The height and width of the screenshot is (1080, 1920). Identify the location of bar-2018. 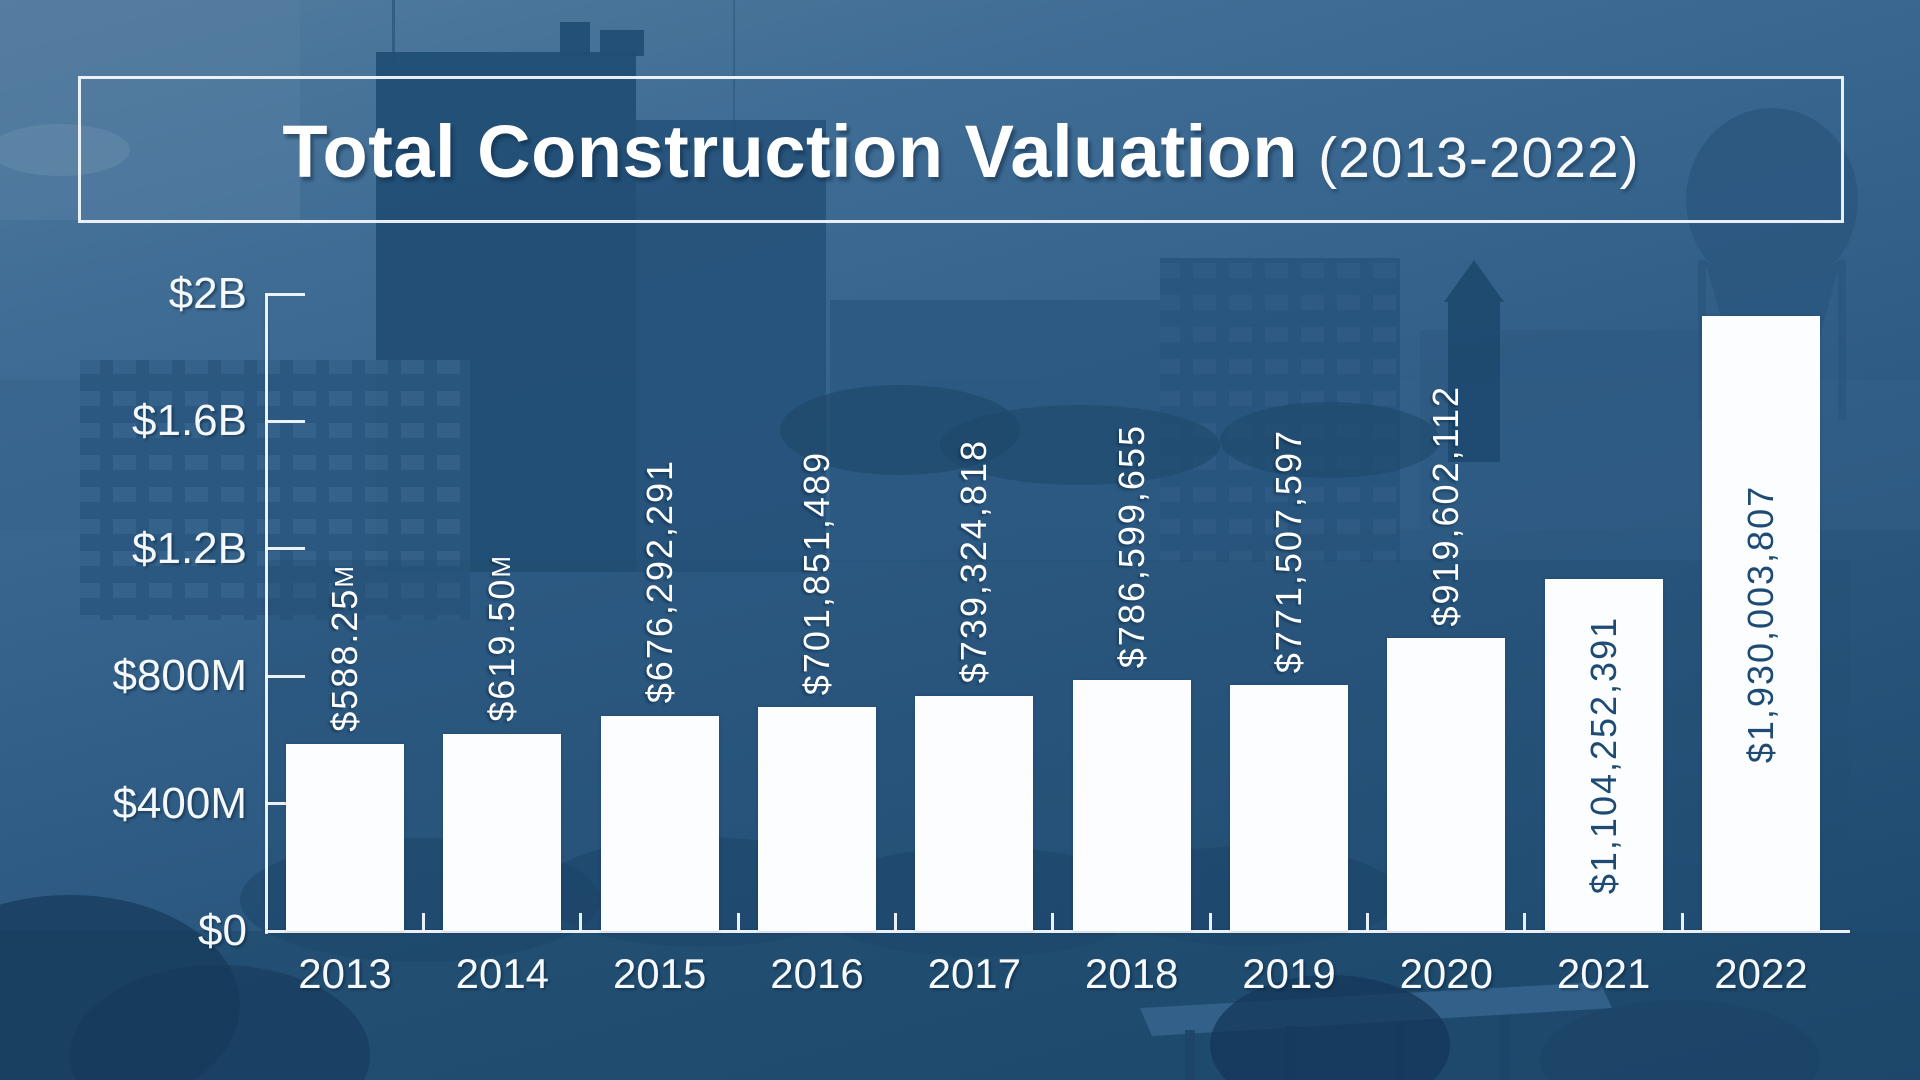
(1131, 805).